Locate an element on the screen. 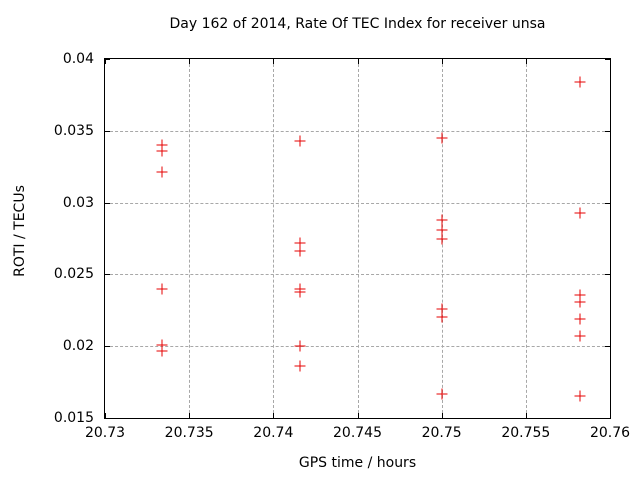  x-tick-label: 20.755 is located at coordinates (526, 433).